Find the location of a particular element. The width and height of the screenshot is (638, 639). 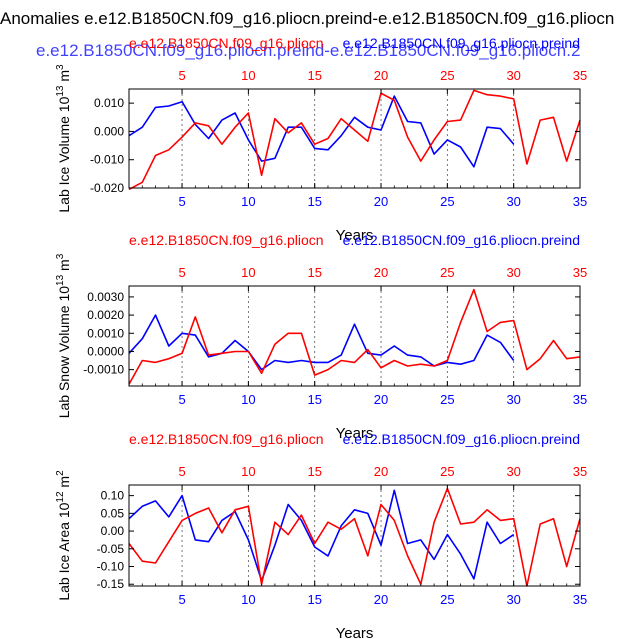

y-tick-label: -0.010 is located at coordinates (107, 160).